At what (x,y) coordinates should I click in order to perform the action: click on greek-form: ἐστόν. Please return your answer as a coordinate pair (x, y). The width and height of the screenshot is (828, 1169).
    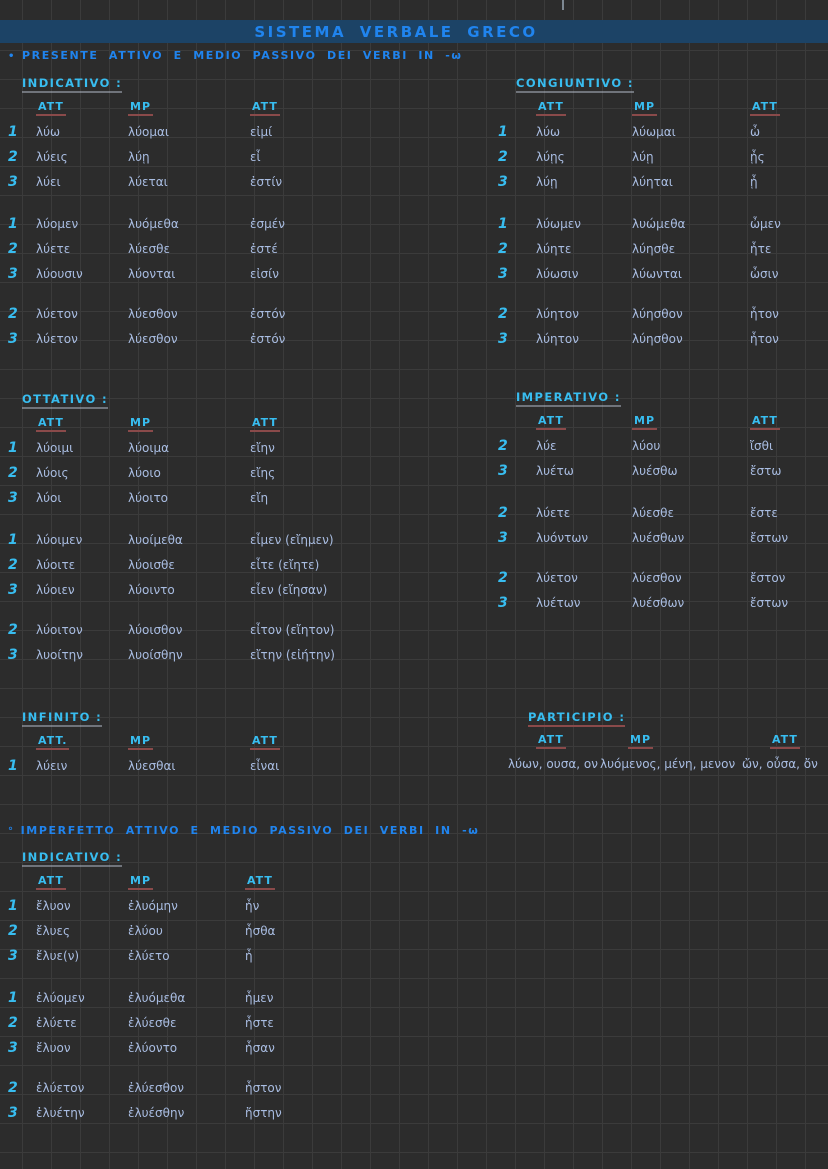
    Looking at the image, I should click on (268, 338).